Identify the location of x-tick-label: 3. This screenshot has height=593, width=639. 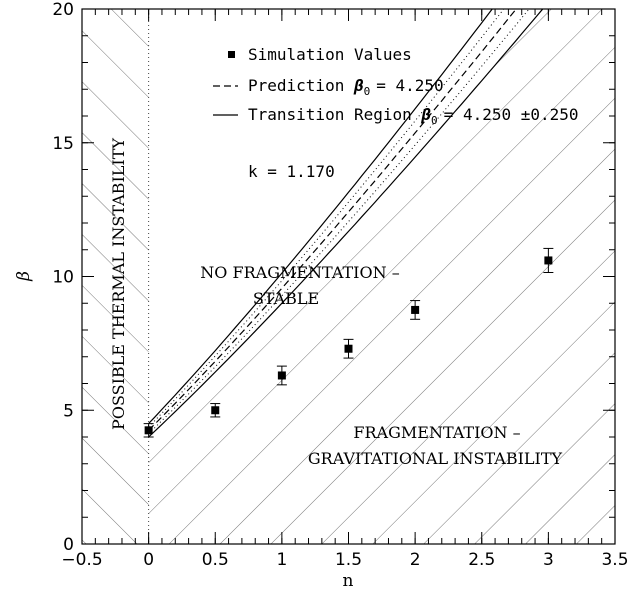
(548, 560).